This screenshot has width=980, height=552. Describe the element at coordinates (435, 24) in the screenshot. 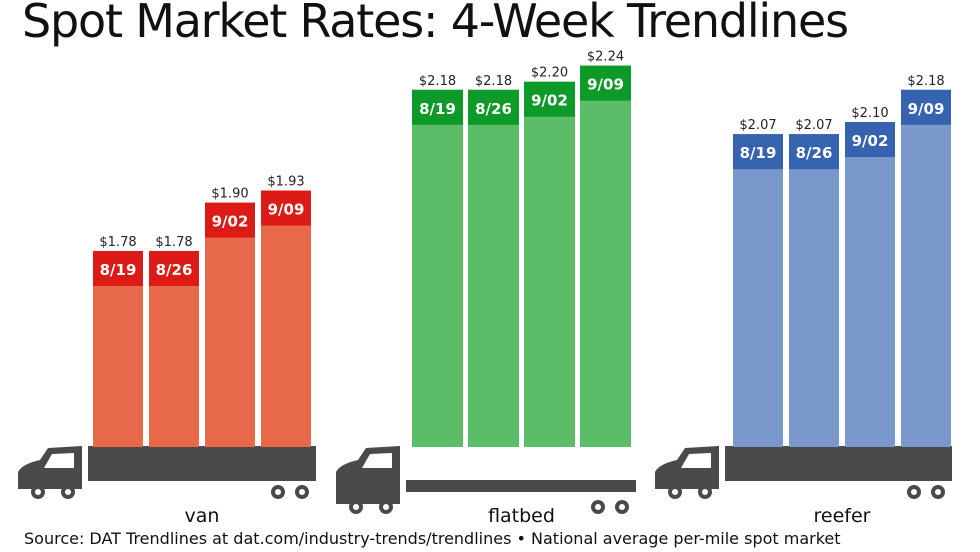

I see `chart-title: Spot Market Rates: 4-Week Trendlines` at that location.